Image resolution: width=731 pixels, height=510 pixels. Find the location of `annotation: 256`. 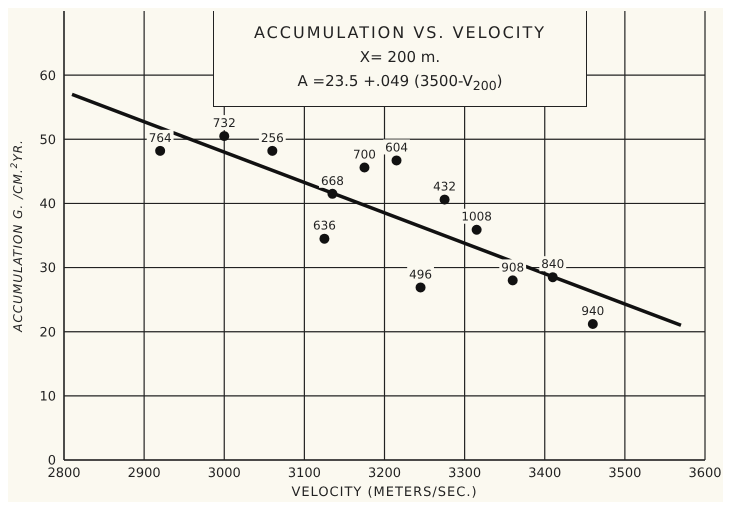

annotation: 256 is located at coordinates (272, 137).